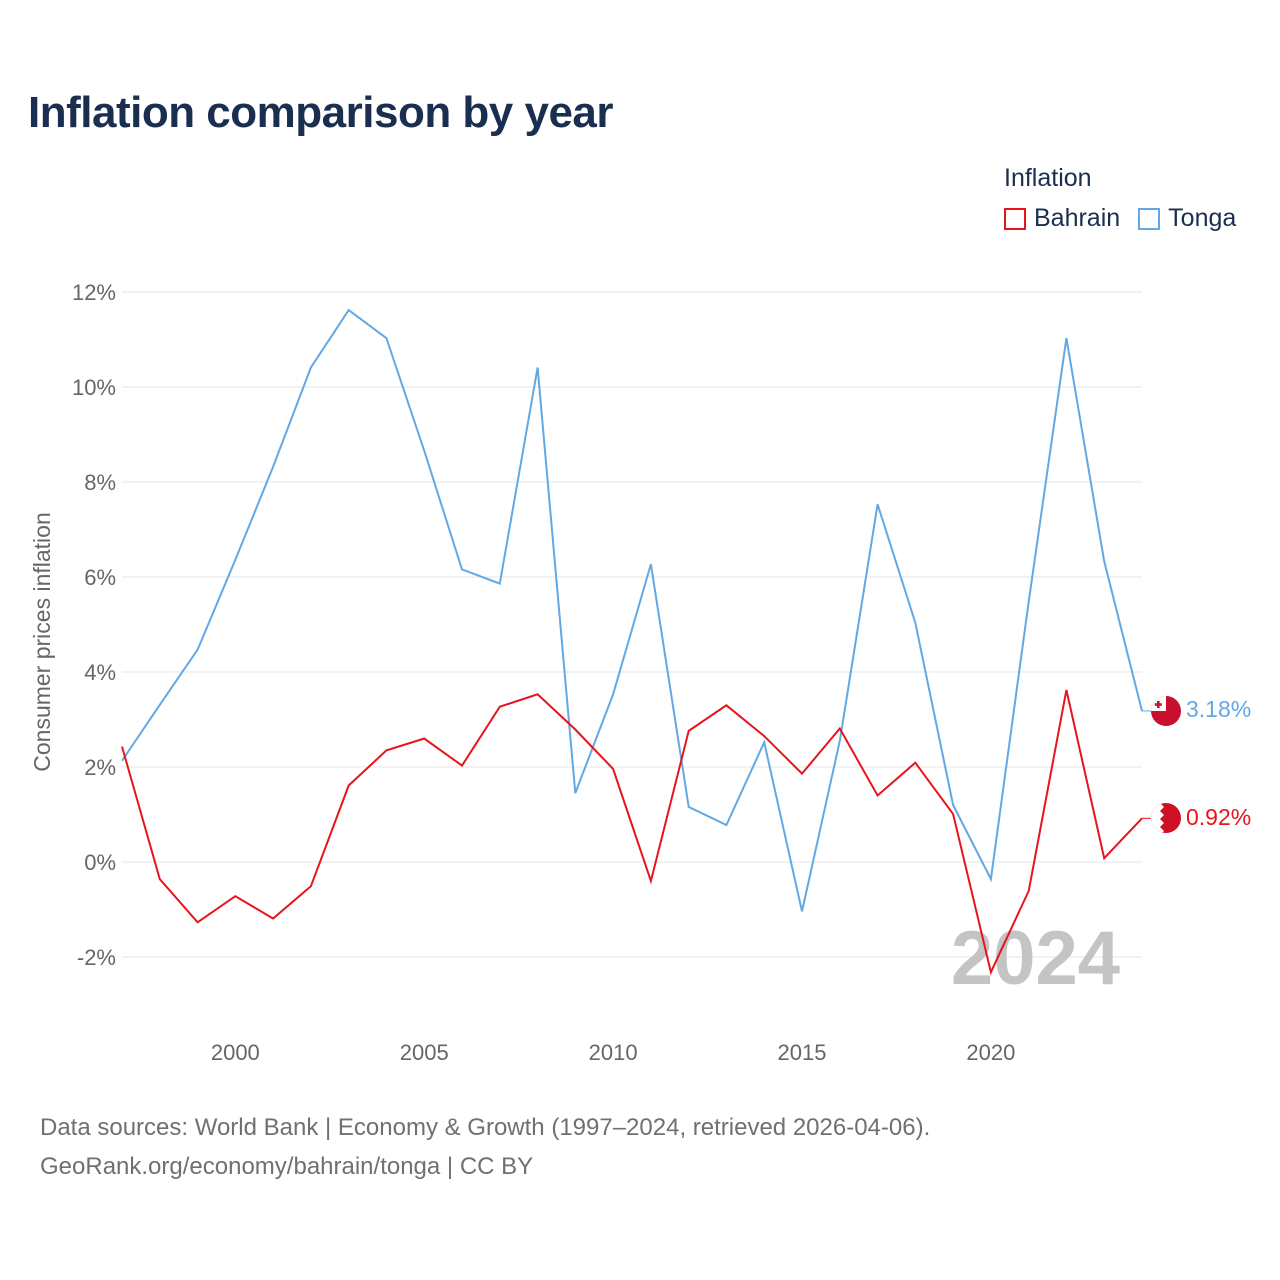  What do you see at coordinates (1149, 218) in the screenshot?
I see `legend-swatch-tonga` at bounding box center [1149, 218].